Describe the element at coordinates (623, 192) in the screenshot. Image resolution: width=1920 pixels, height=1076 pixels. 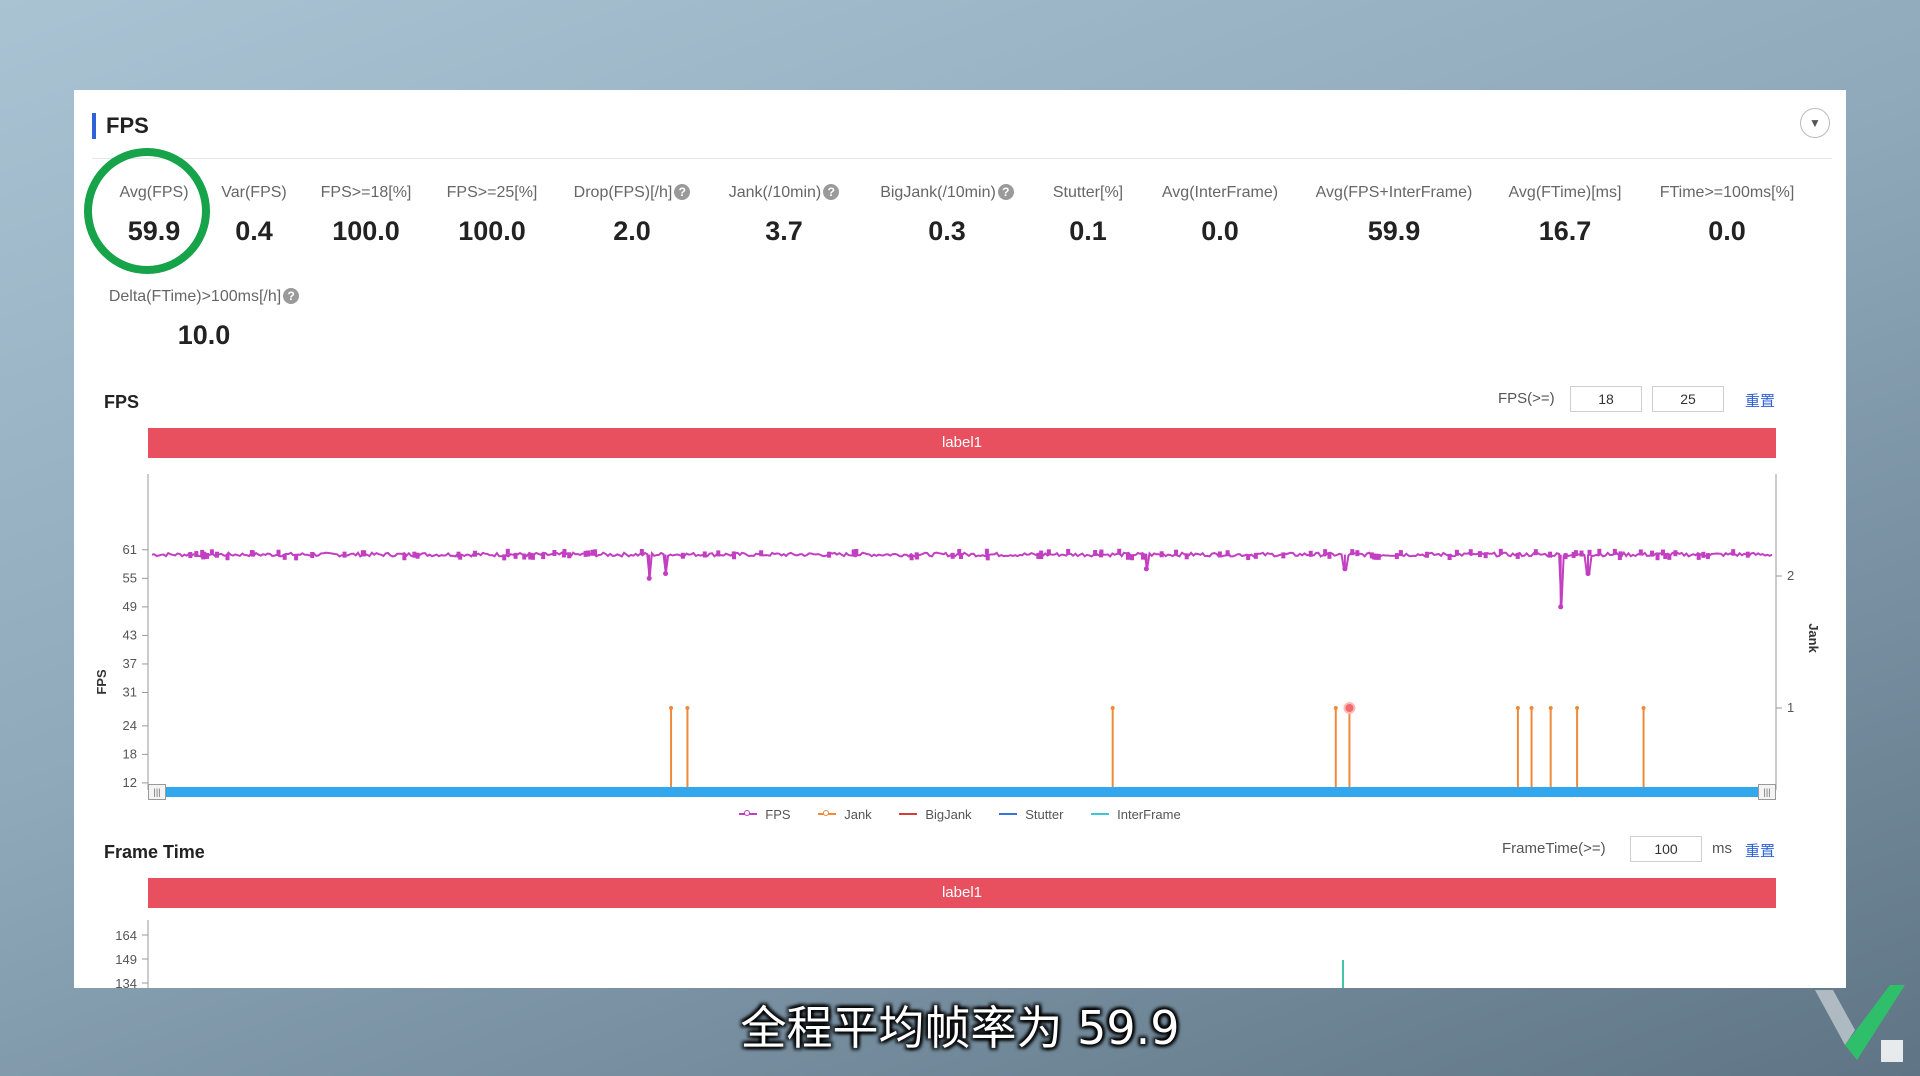
I see `metric-label-text: Drop(FPS)[/h]` at that location.